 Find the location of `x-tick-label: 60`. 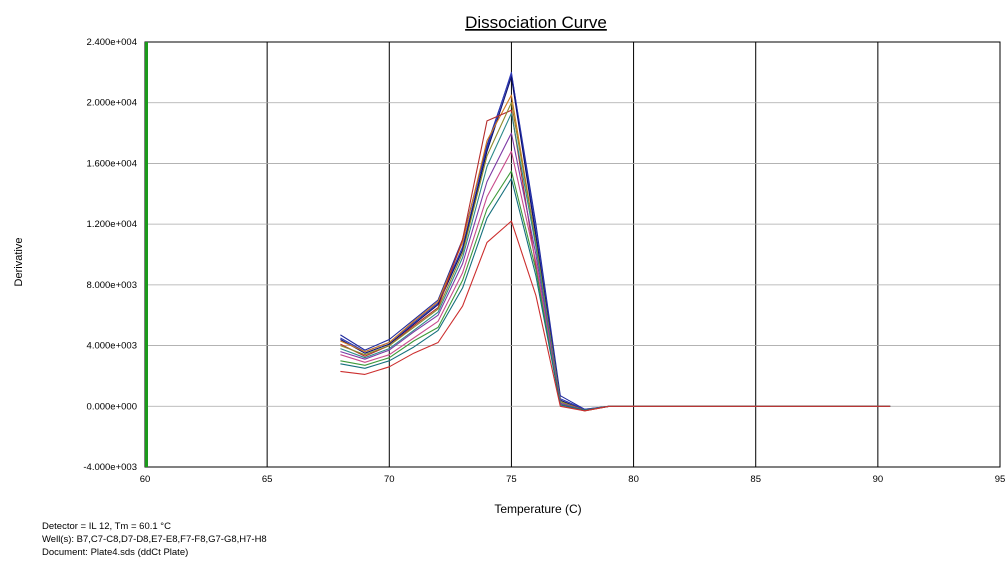

x-tick-label: 60 is located at coordinates (145, 479).